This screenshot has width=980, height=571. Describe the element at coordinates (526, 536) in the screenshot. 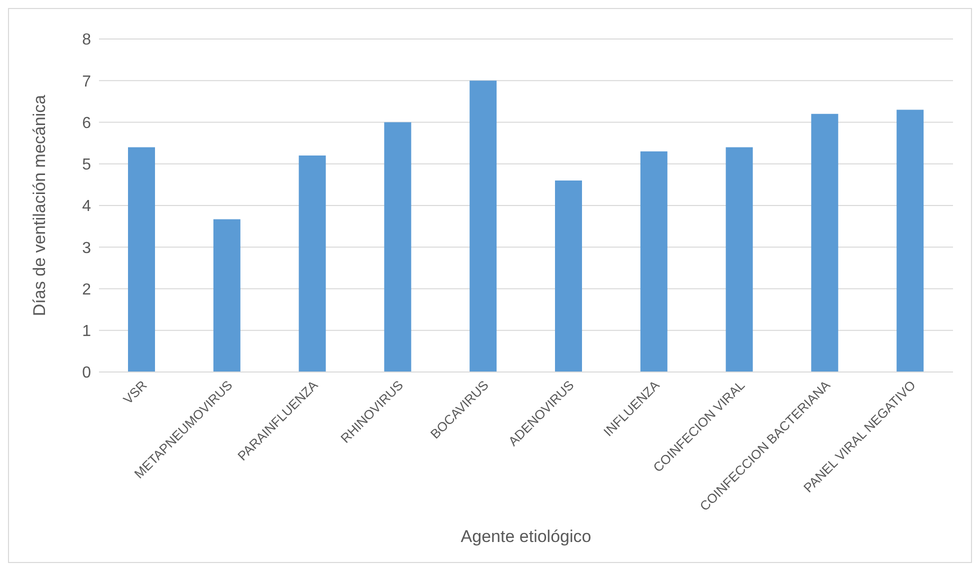

I see `x-axis-title: Agente etiológico` at that location.